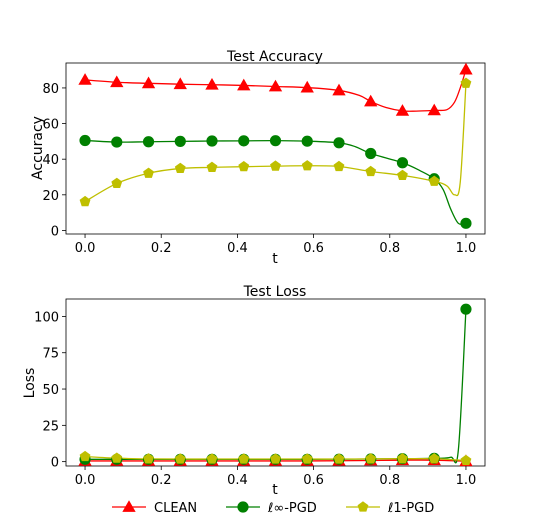 Image resolution: width=538 pixels, height=525 pixels. I want to click on legend-item: ℓ1-PGD, so click(390, 508).